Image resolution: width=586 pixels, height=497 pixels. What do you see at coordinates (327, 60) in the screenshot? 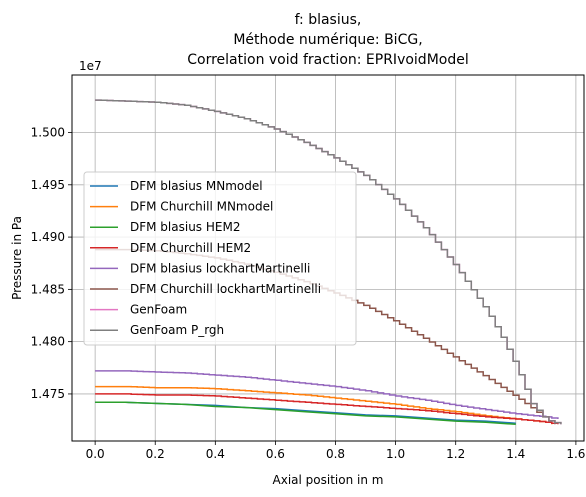
I see `chart-title-line-3: Correlation void fraction: EPRIvoidModel` at bounding box center [327, 60].